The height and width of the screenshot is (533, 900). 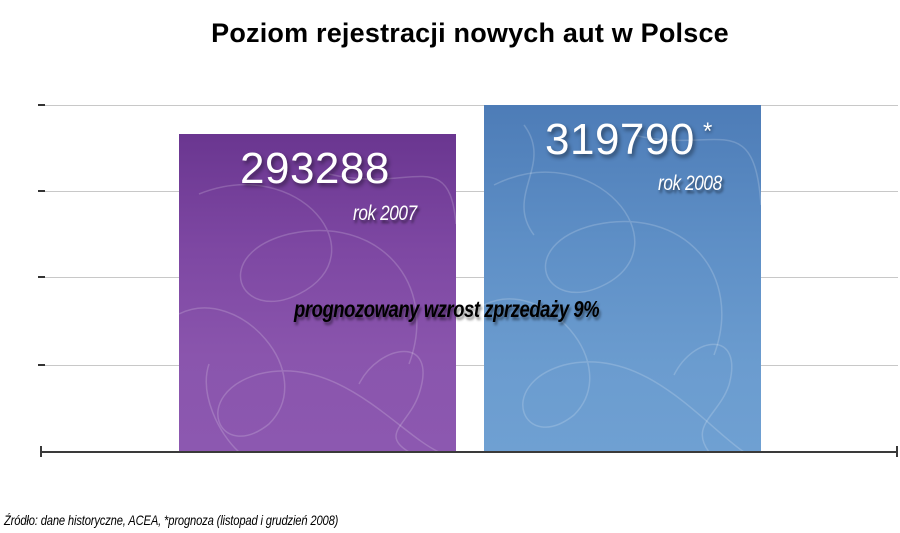 I want to click on bar-value-label-2007: 293288, so click(x=315, y=168).